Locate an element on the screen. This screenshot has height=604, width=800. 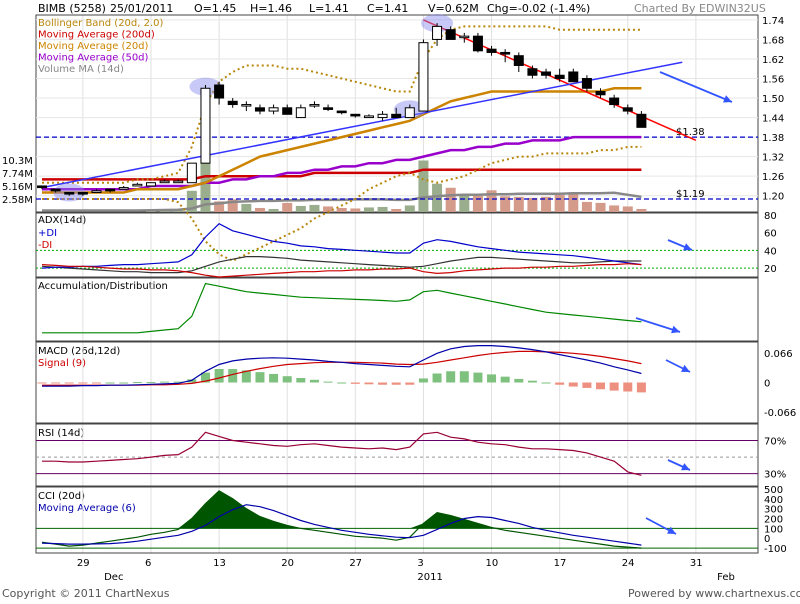
adx-arrow-head is located at coordinates (687, 247).